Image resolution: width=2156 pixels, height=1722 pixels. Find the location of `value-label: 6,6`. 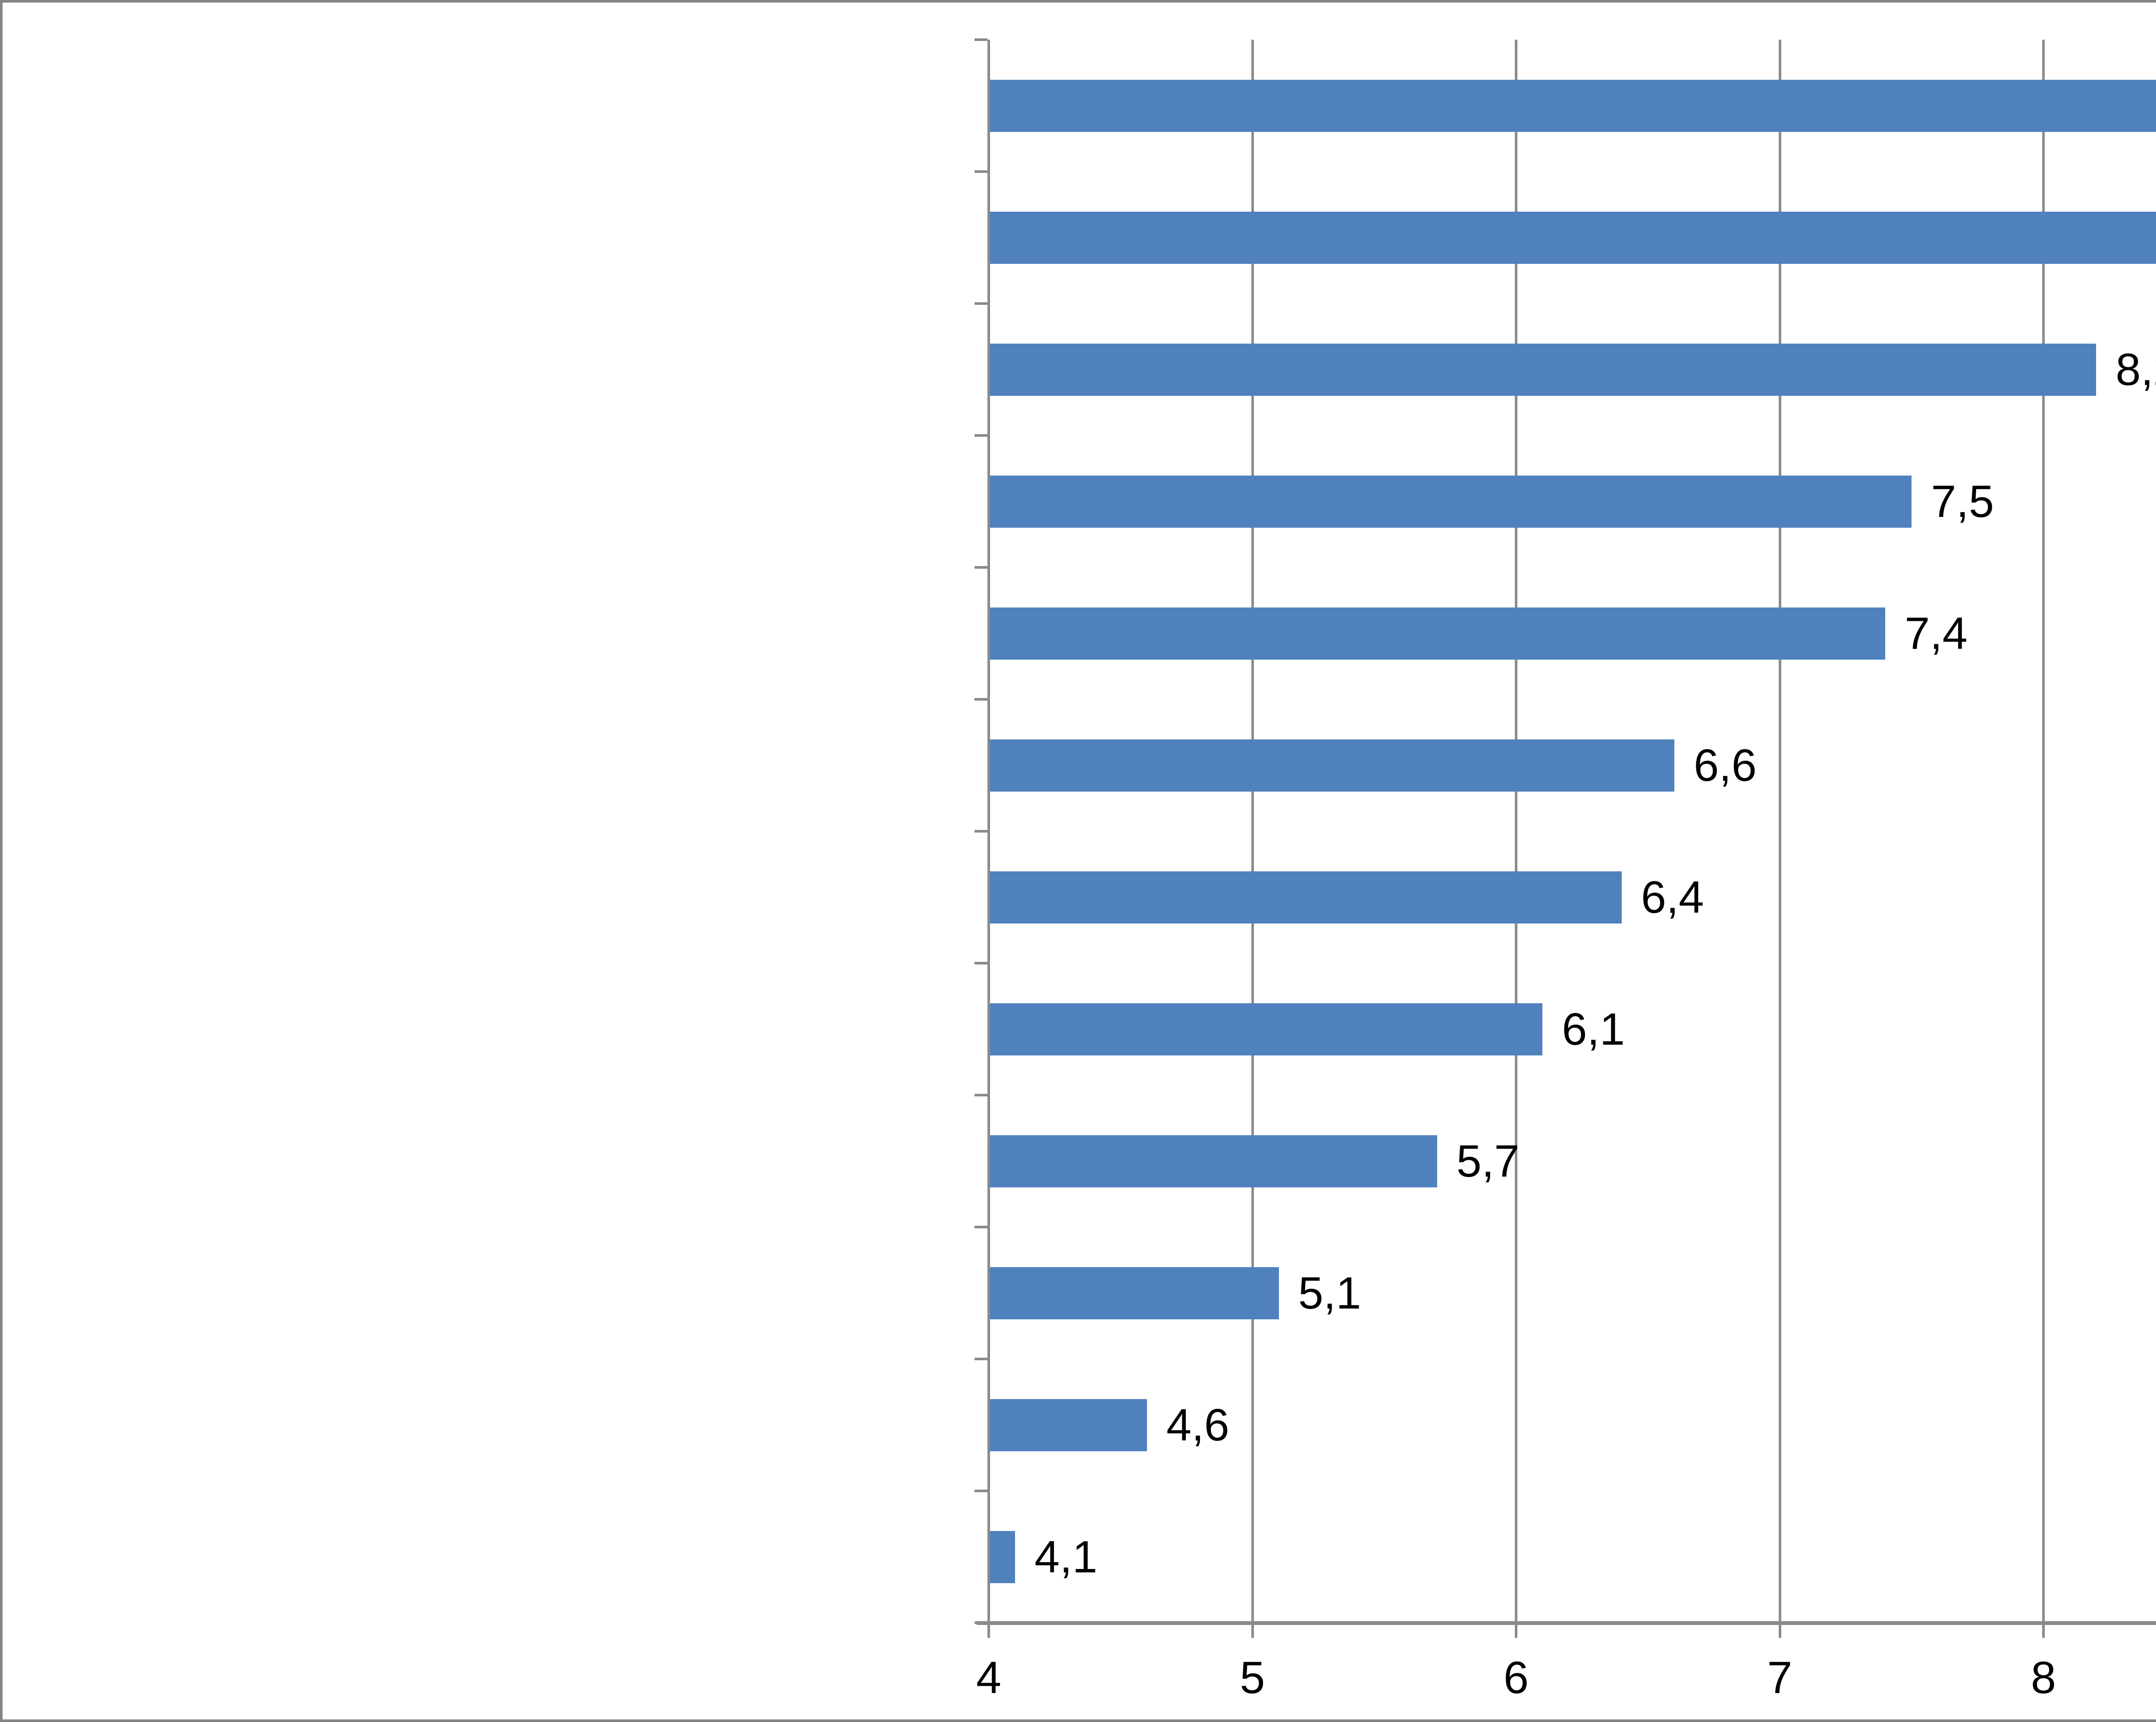

value-label: 6,6 is located at coordinates (1725, 765).